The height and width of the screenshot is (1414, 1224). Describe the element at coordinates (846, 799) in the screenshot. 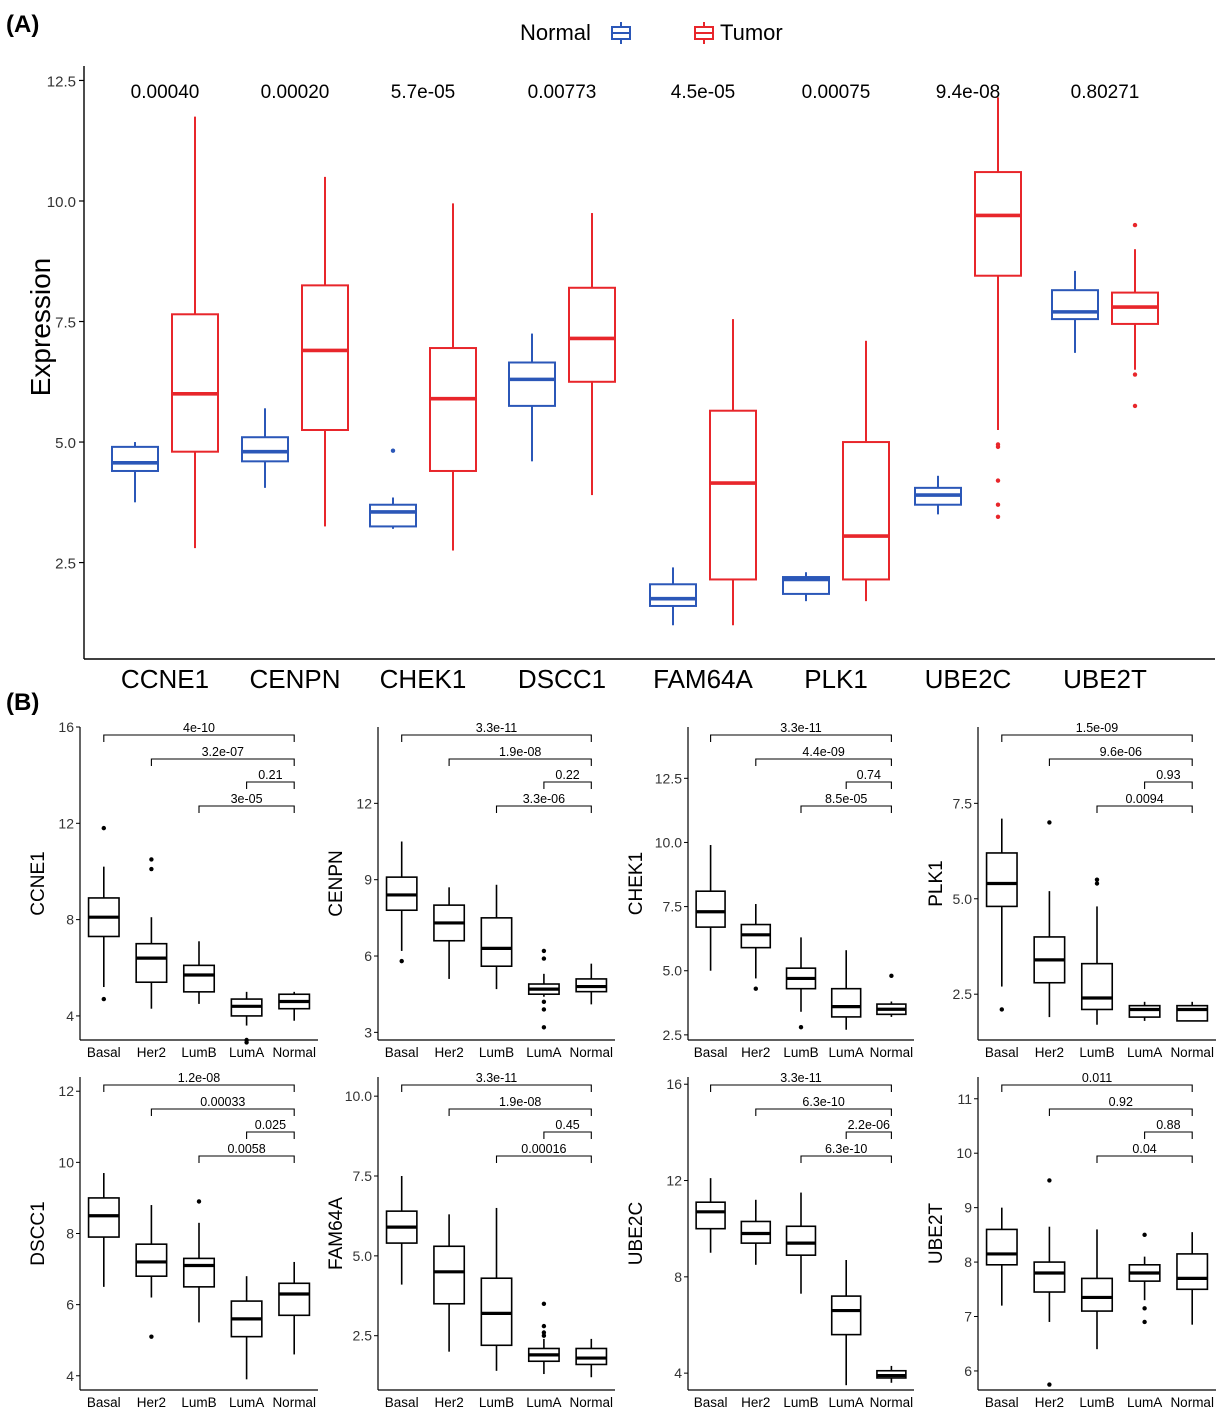

I see `bracket-p-value: 8.5e-05` at that location.